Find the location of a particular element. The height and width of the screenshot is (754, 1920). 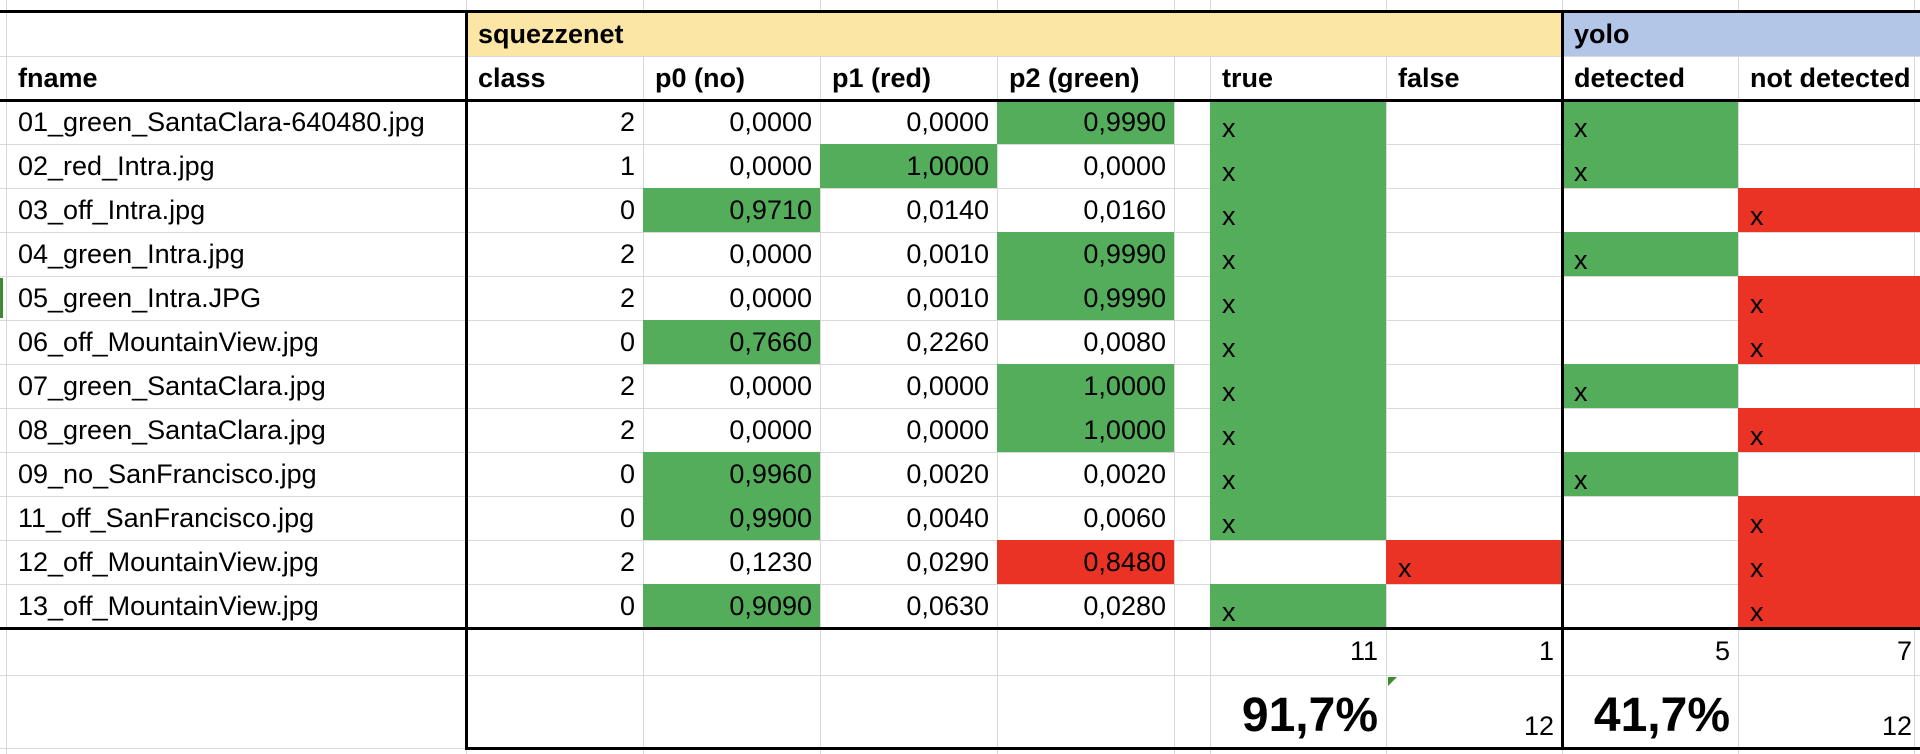

cell-p2: 0,0000 is located at coordinates (1124, 165).